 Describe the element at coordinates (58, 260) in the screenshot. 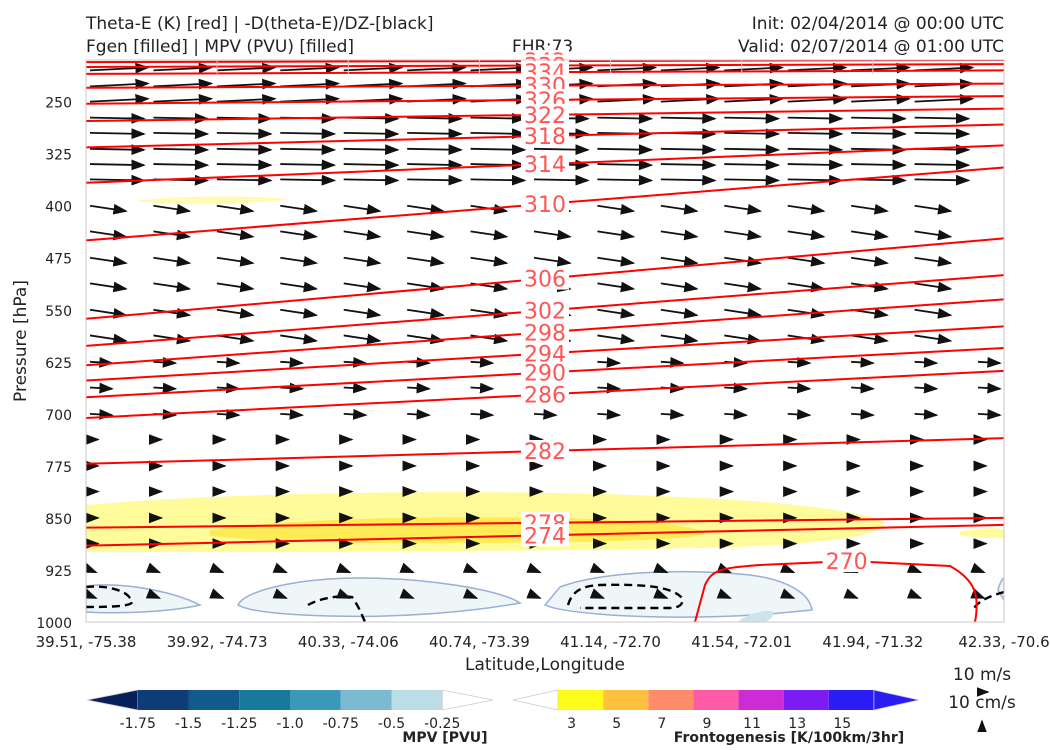

I see `y-tick-label: 475` at that location.